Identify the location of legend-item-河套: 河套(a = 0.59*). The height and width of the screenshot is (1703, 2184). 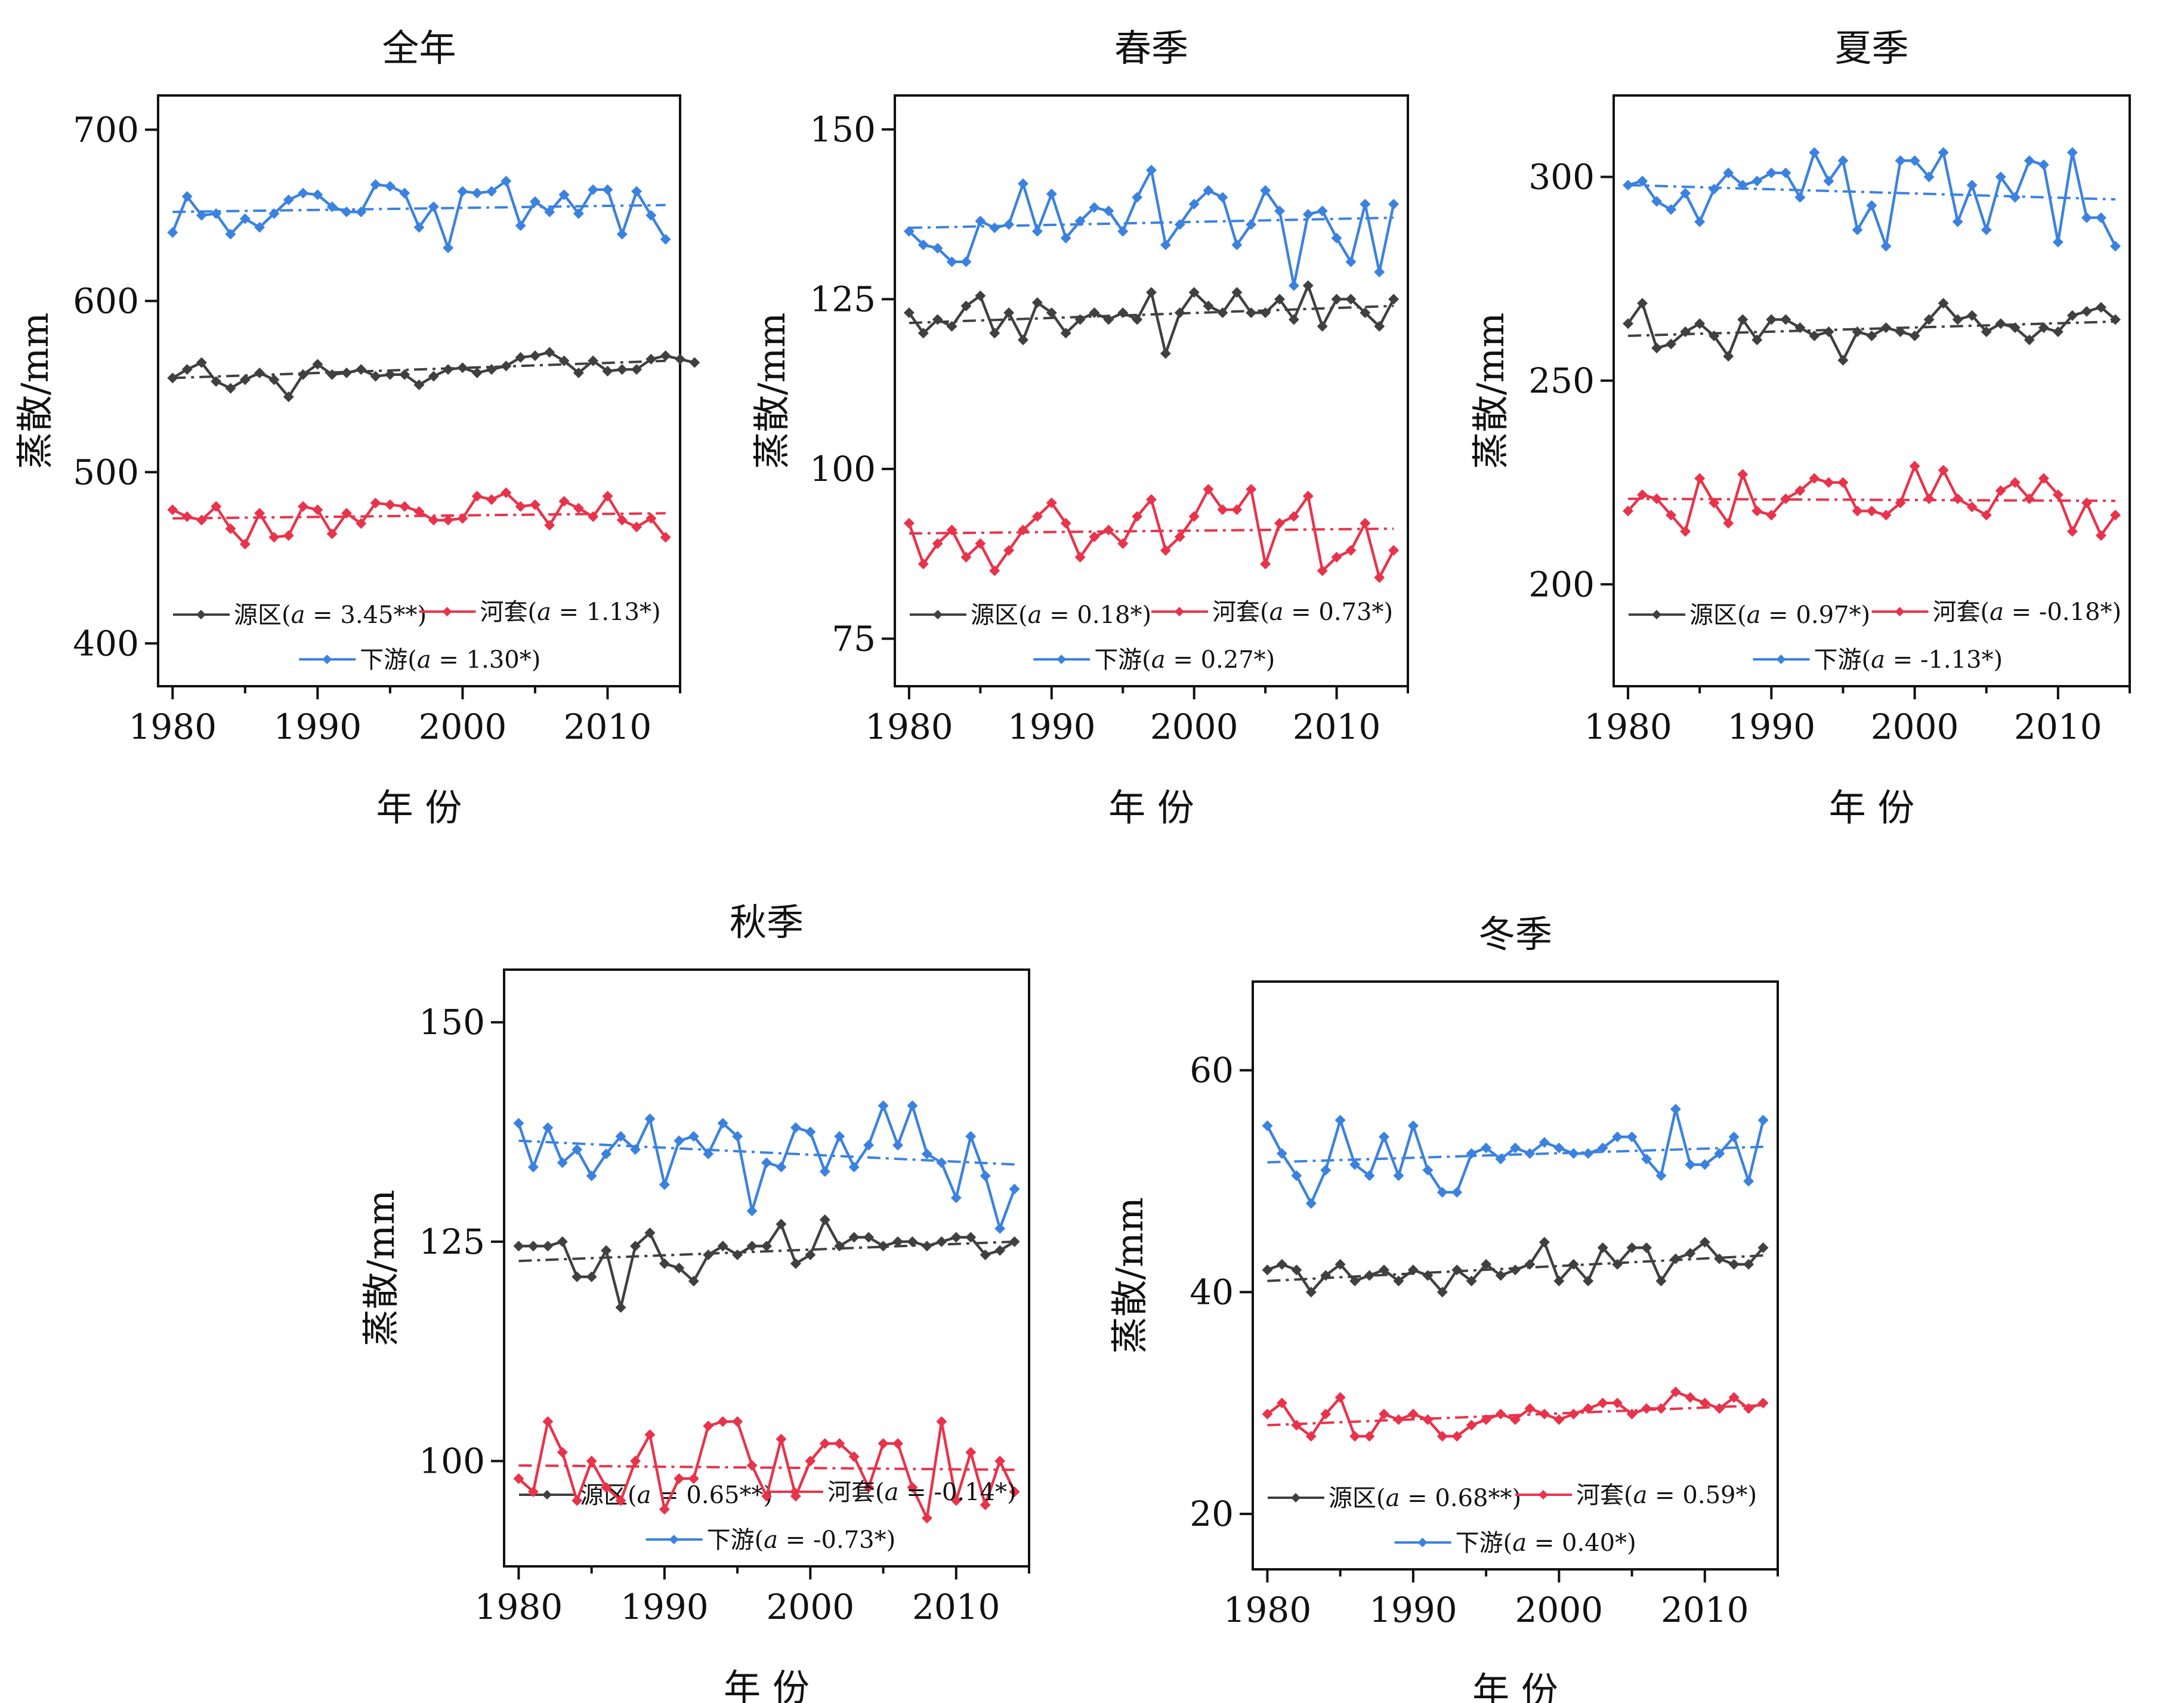
(1636, 1495).